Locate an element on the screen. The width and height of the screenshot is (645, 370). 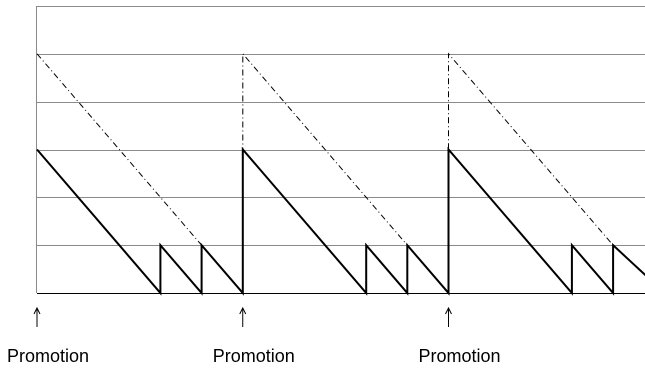
promotion-label-1: Promotion is located at coordinates (48, 356).